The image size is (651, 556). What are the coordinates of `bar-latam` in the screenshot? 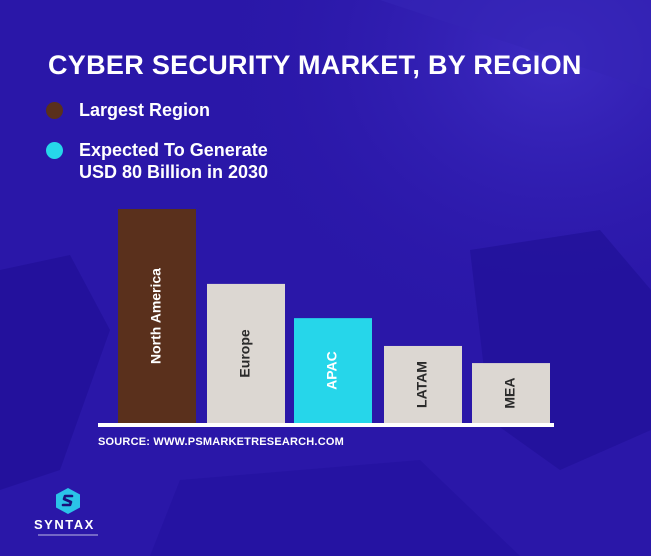 It's located at (423, 384).